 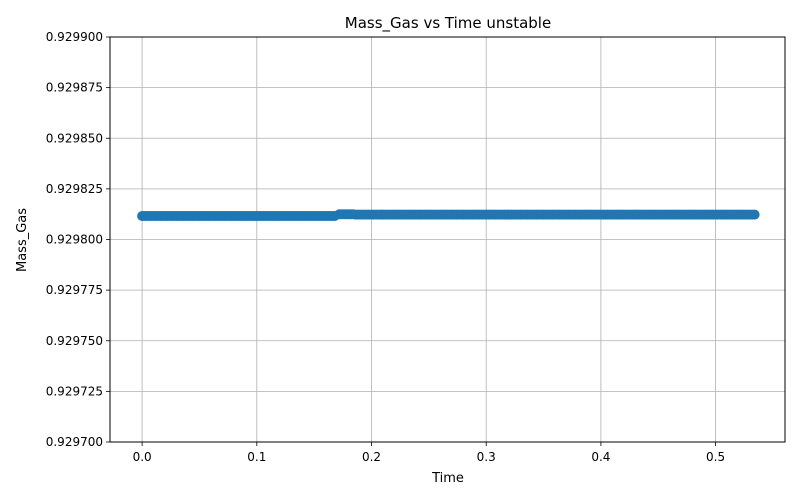 I want to click on x-tick-label: 0.4, so click(x=600, y=457).